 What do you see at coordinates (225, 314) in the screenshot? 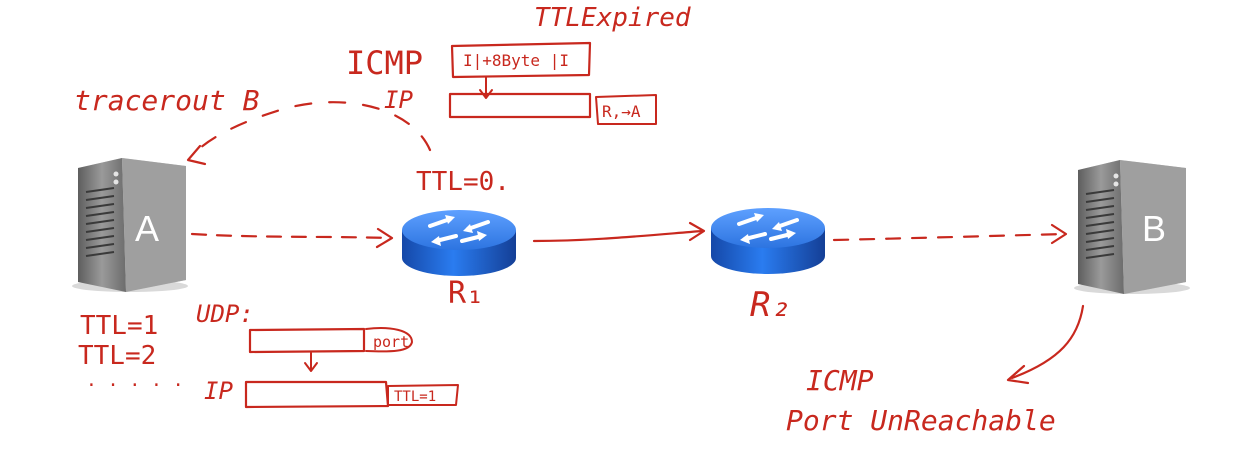
I see `note-udp: UDP:` at bounding box center [225, 314].